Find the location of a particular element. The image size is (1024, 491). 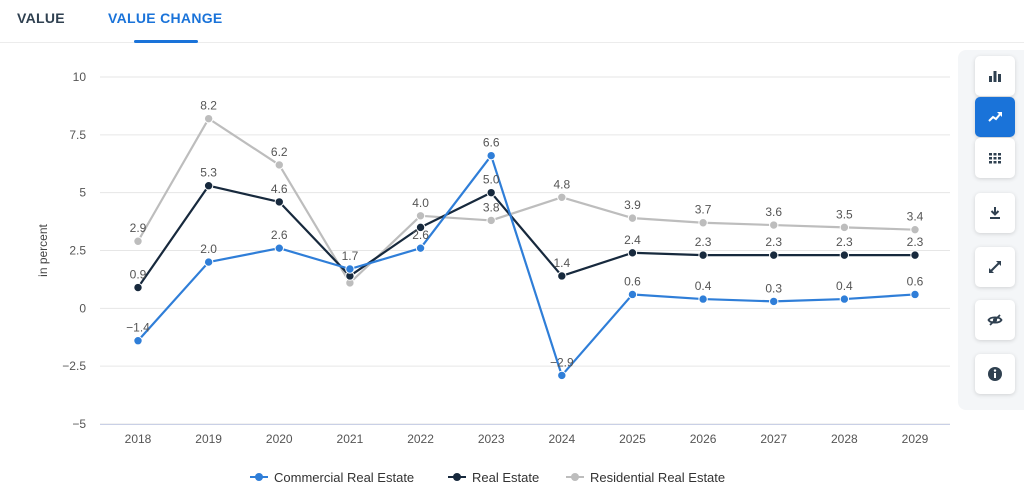

table-grid-icon is located at coordinates (995, 158).